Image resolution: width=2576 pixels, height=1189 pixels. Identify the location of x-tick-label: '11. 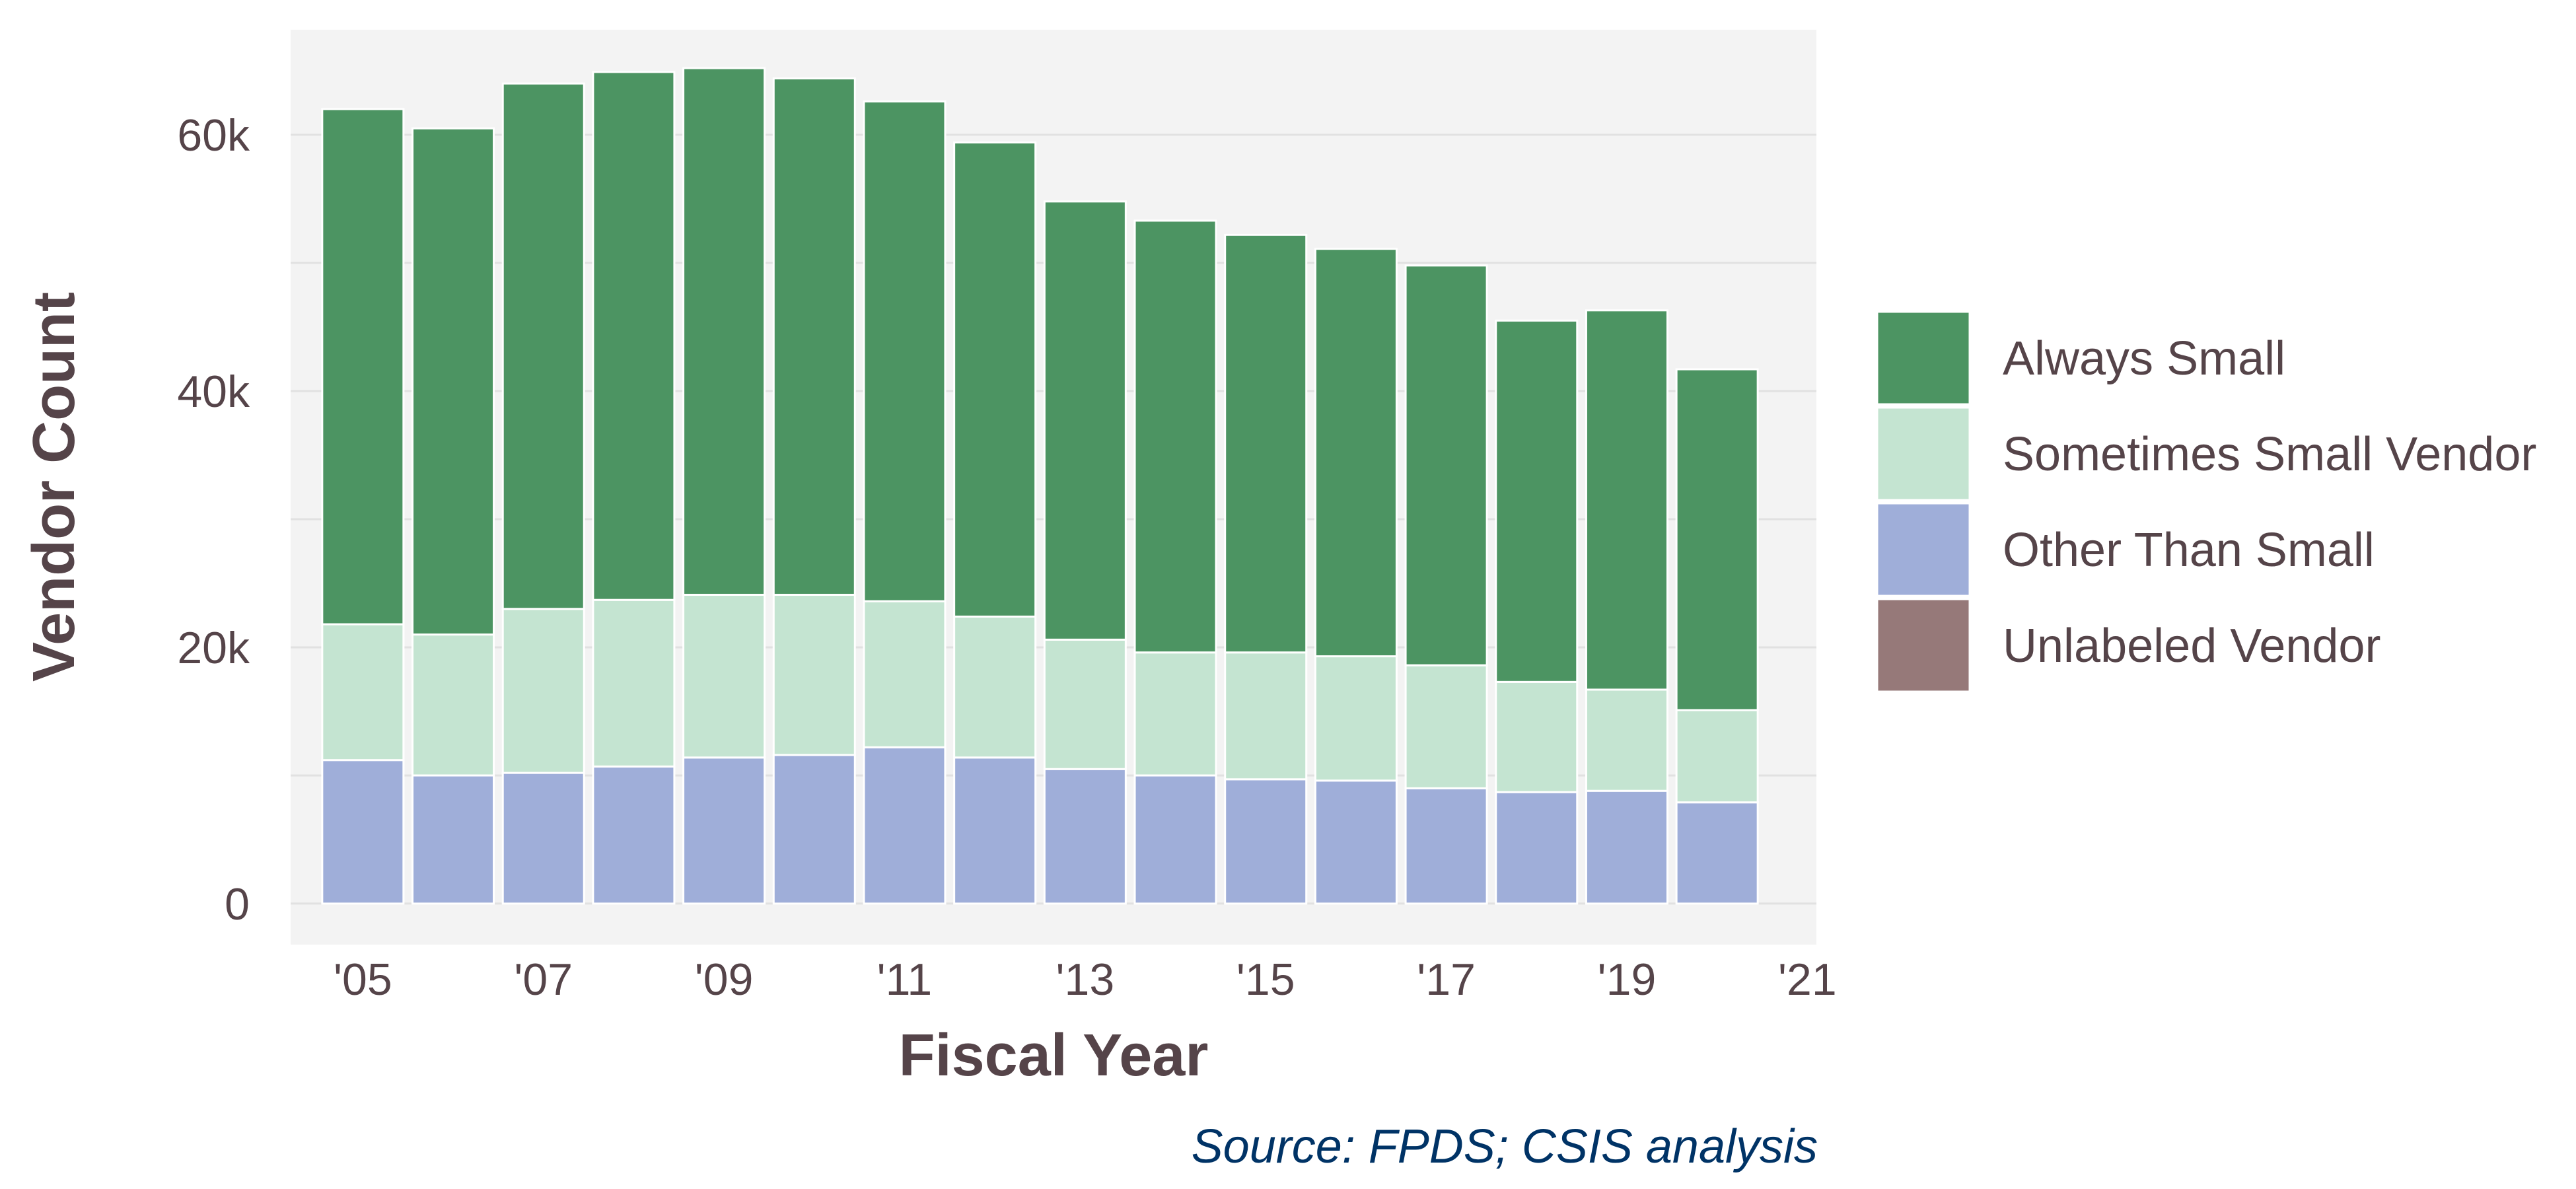
(905, 980).